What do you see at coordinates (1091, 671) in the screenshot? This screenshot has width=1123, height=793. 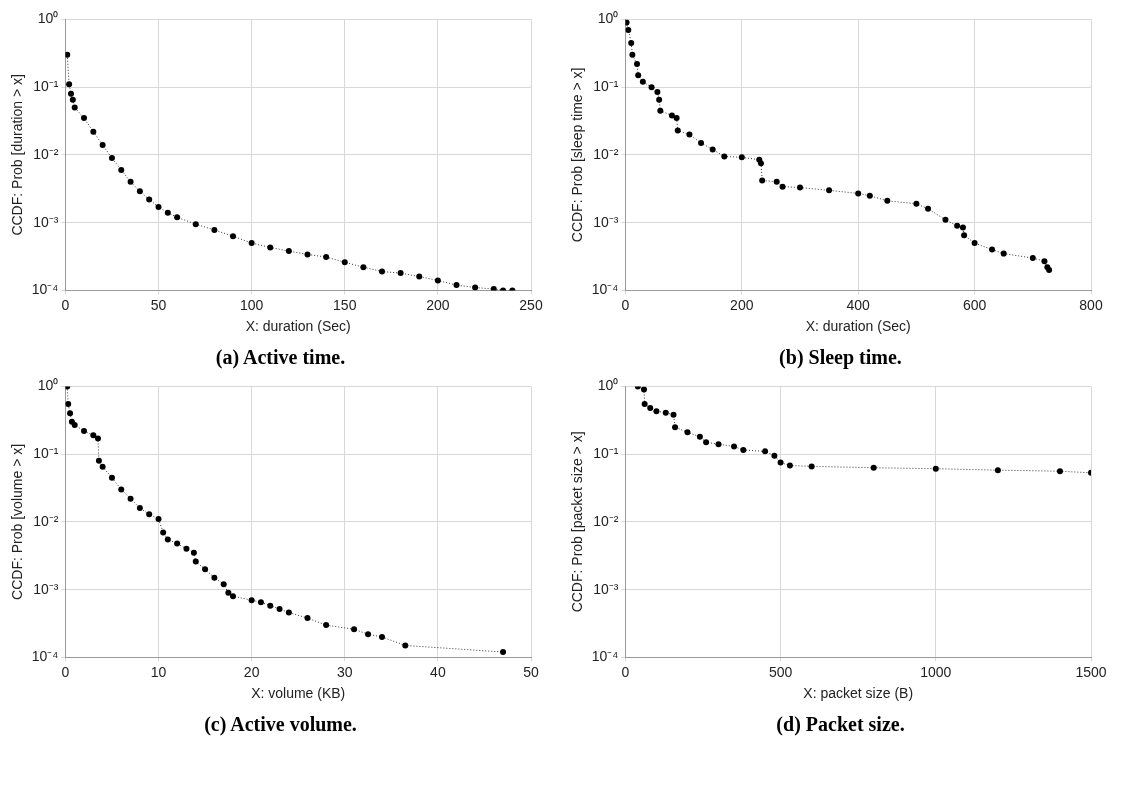 I see `x-tick-label: 1500` at bounding box center [1091, 671].